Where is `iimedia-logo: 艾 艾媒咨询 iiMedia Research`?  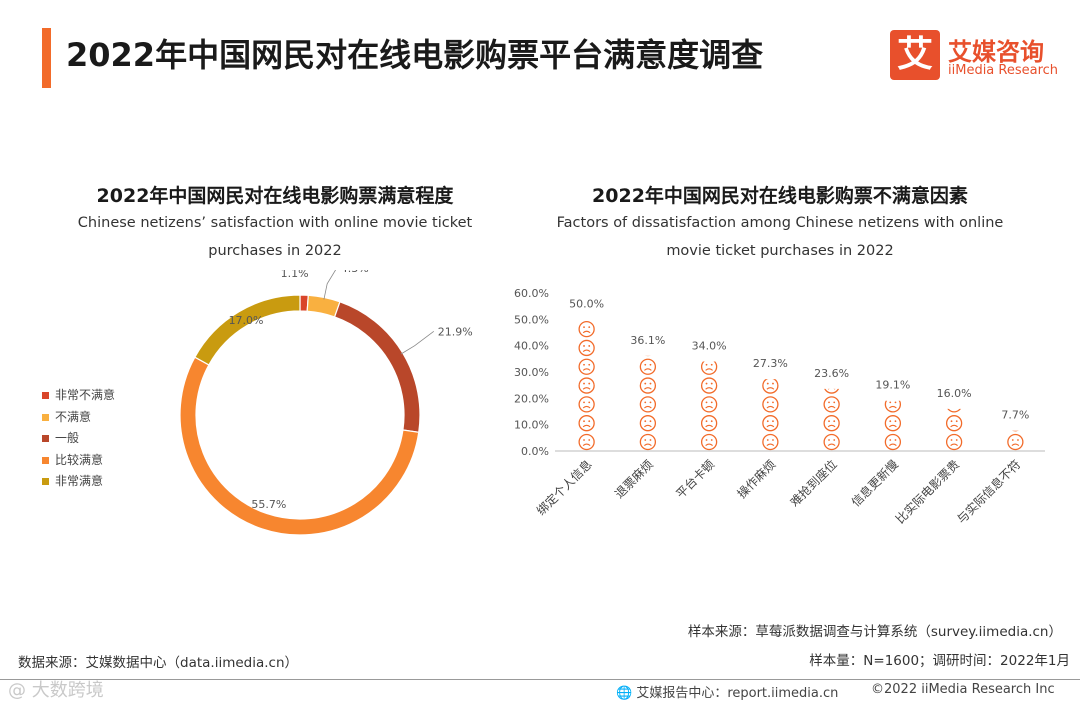
iimedia-logo: 艾 艾媒咨询 iiMedia Research is located at coordinates (977, 56).